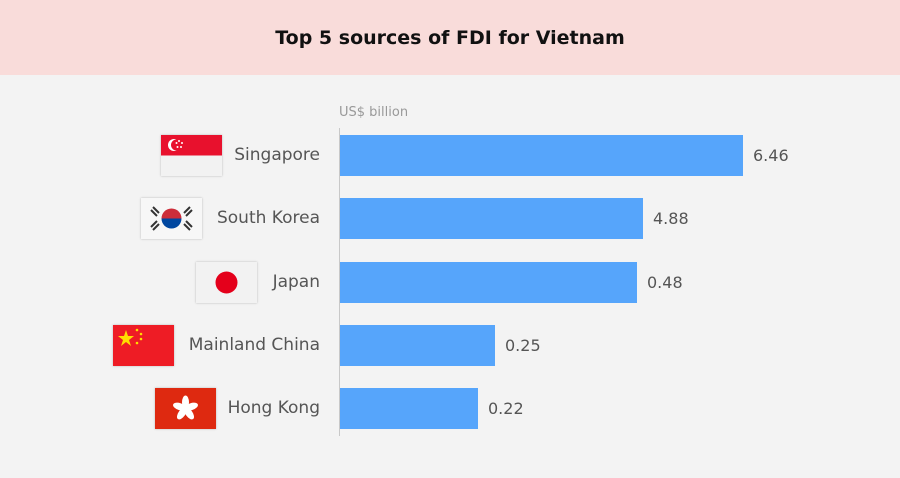 The width and height of the screenshot is (900, 478). Describe the element at coordinates (339, 282) in the screenshot. I see `category-axis-line` at that location.